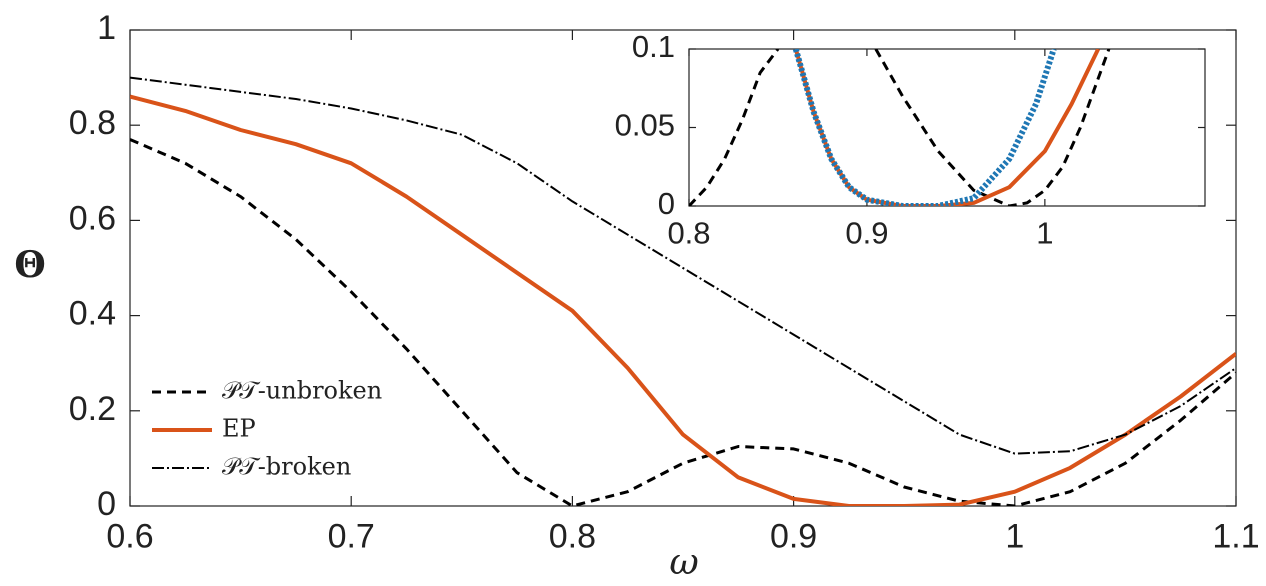 The height and width of the screenshot is (586, 1266). Describe the element at coordinates (239, 429) in the screenshot. I see `legend-label: EP` at that location.